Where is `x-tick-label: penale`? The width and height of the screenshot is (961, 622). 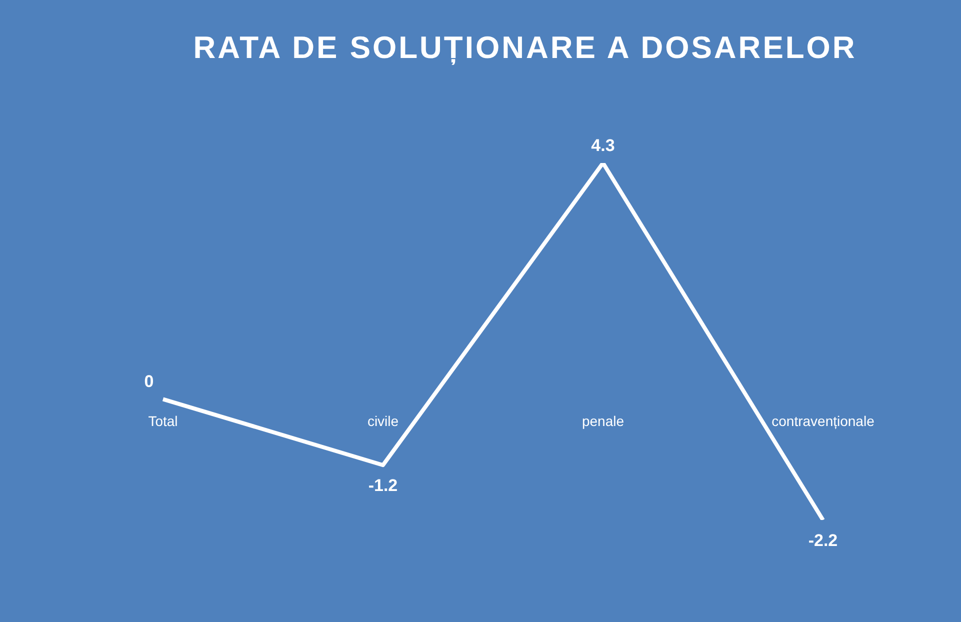 x-tick-label: penale is located at coordinates (603, 421).